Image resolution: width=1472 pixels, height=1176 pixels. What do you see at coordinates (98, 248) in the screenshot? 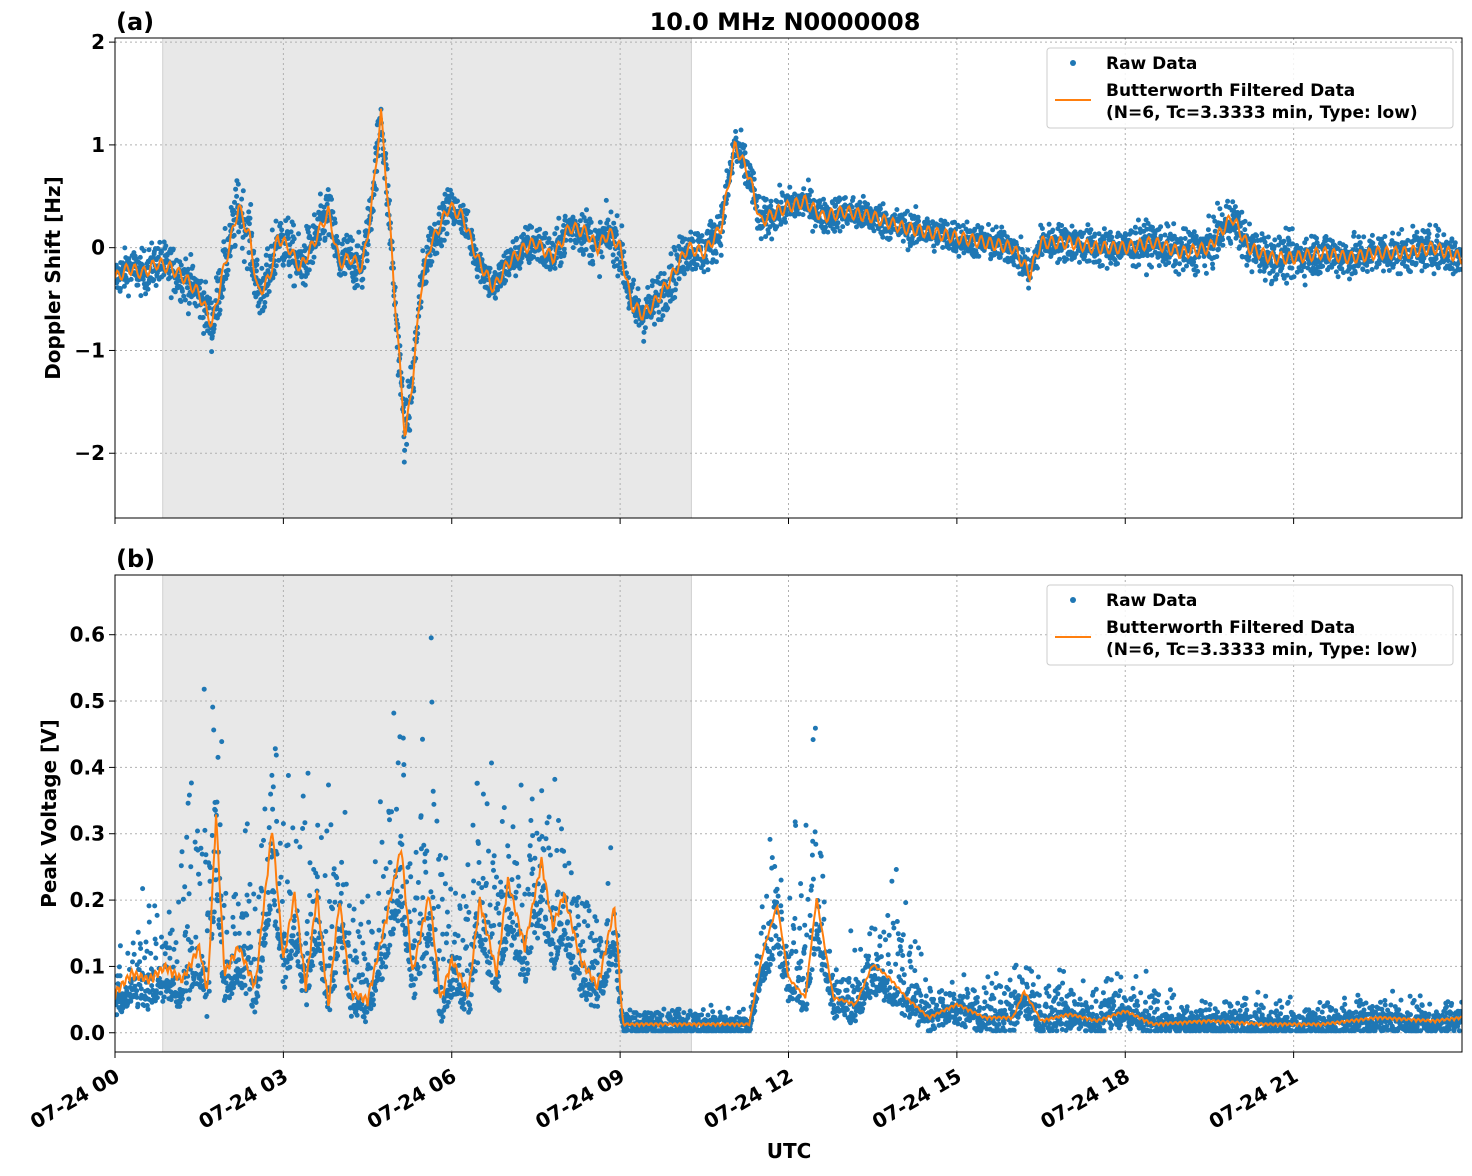
I see `y-tick-label: 0` at bounding box center [98, 248].